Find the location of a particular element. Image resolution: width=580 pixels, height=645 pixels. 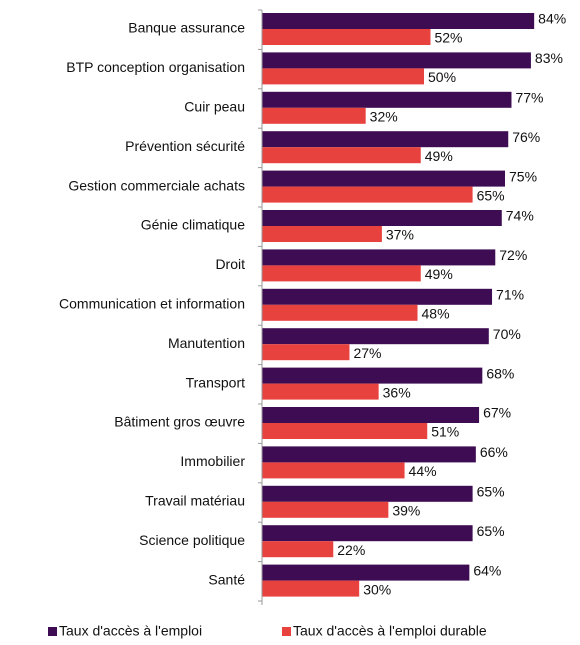

category-label: Droit is located at coordinates (230, 264).